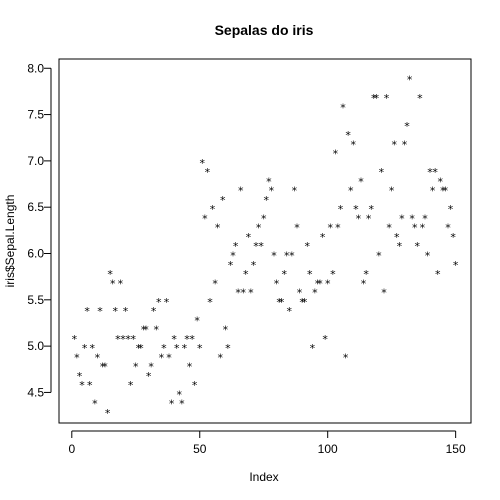 Image resolution: width=500 pixels, height=500 pixels. I want to click on x-tick-label: 0, so click(71, 449).